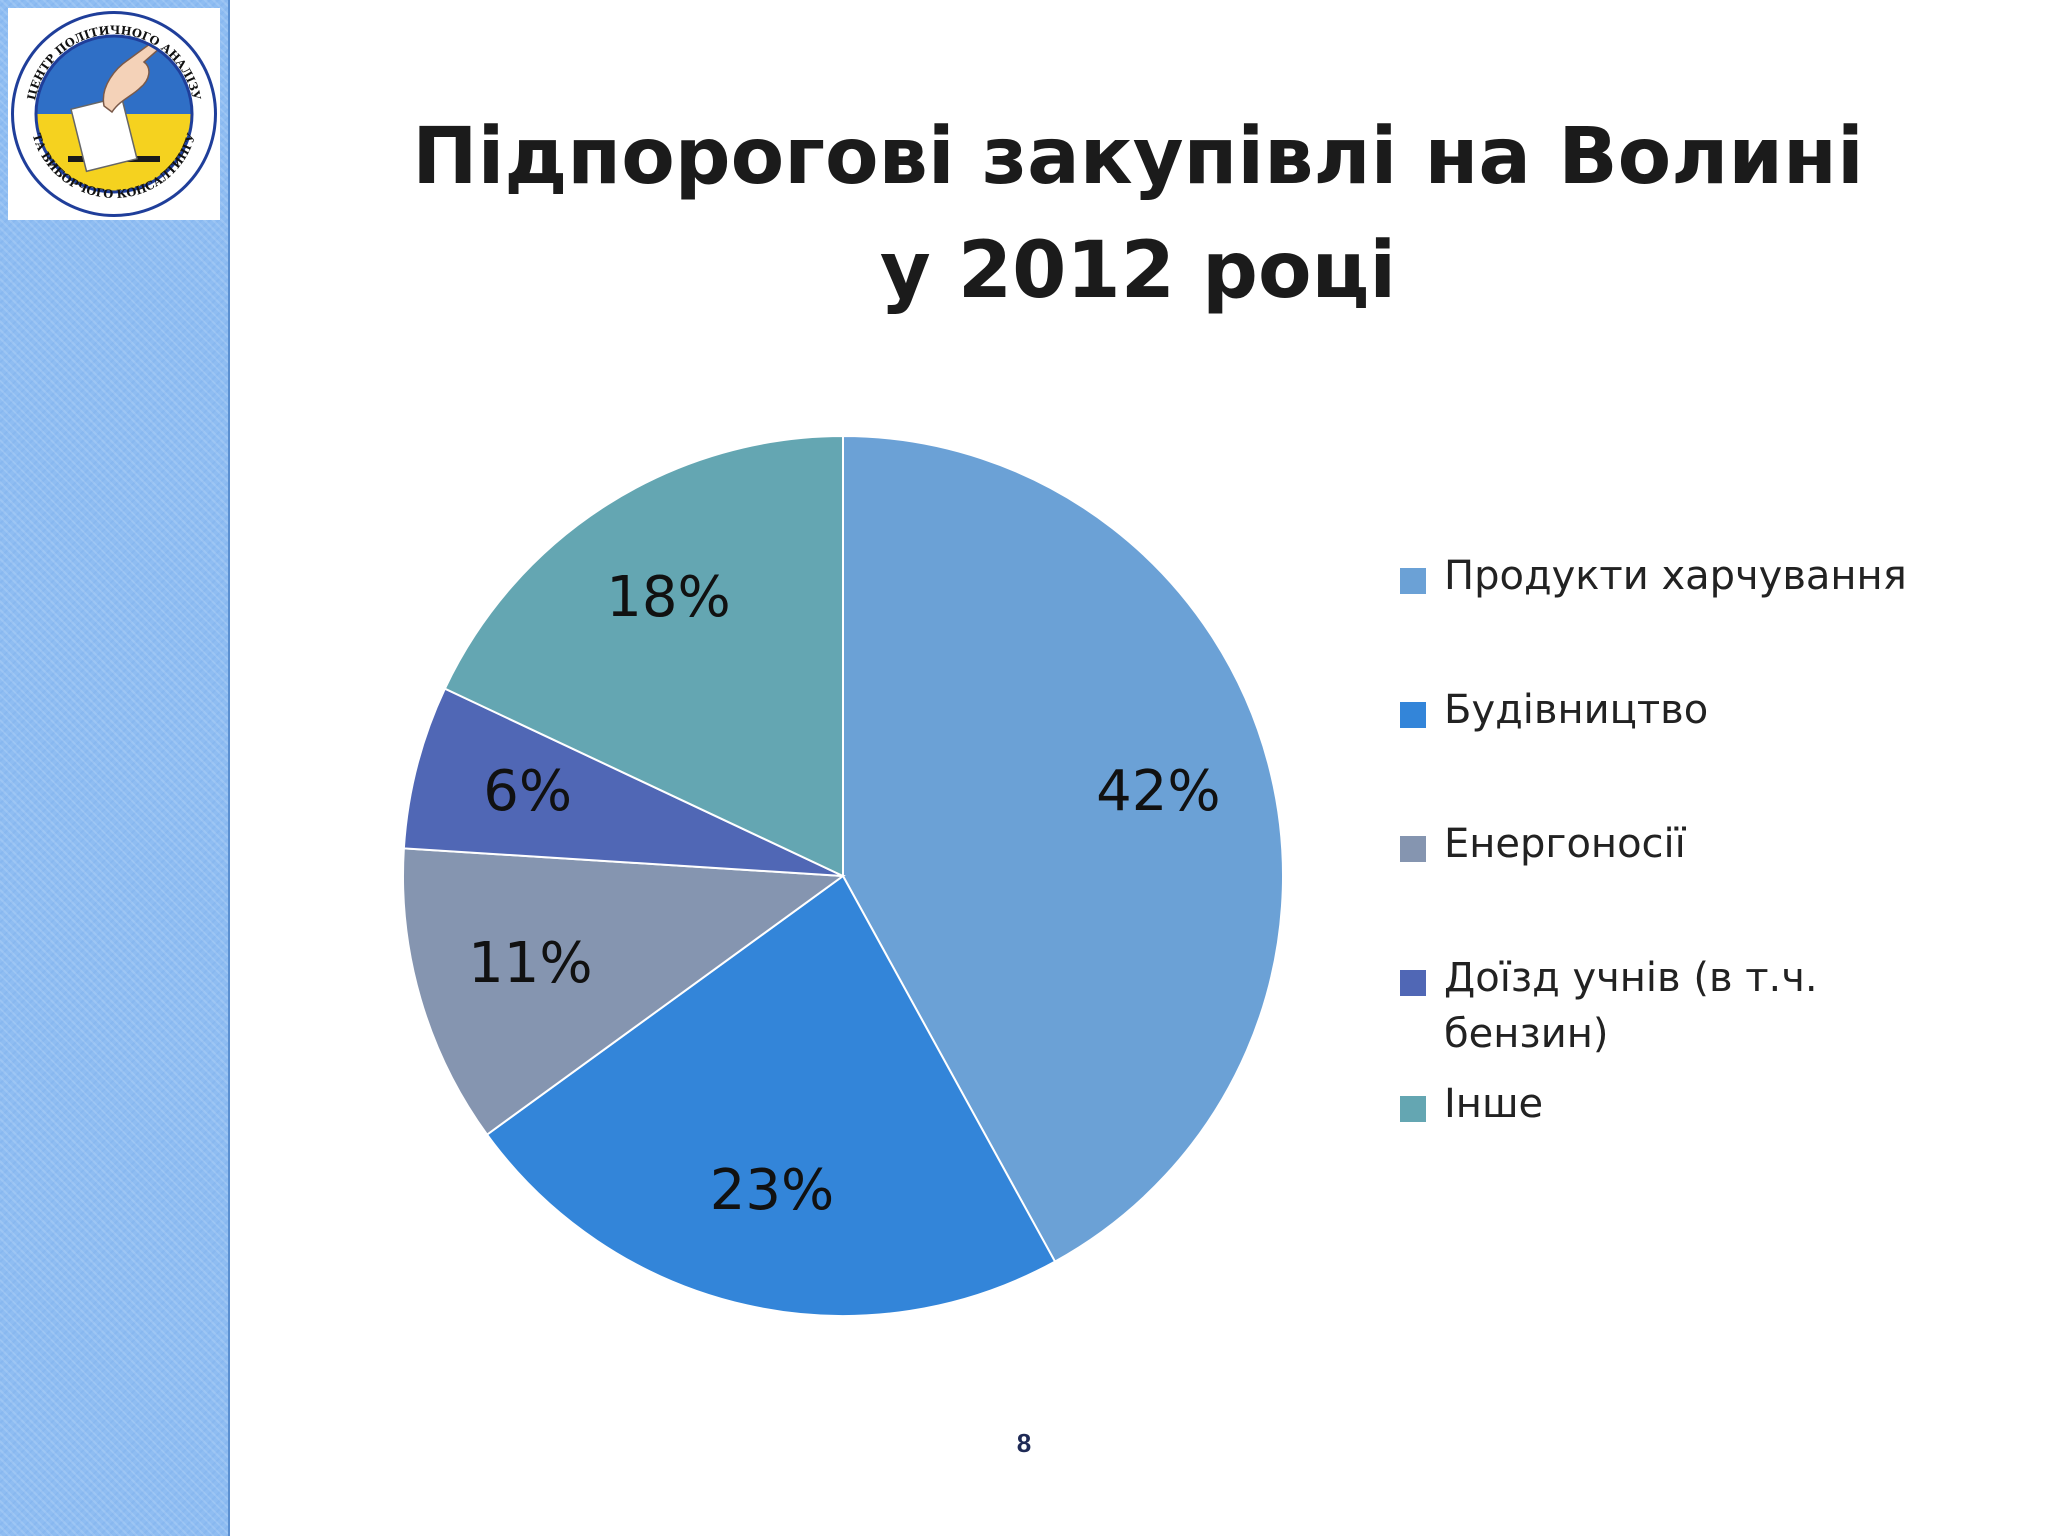  What do you see at coordinates (668, 597) in the screenshot?
I see `pie-value-label-4: 18%` at bounding box center [668, 597].